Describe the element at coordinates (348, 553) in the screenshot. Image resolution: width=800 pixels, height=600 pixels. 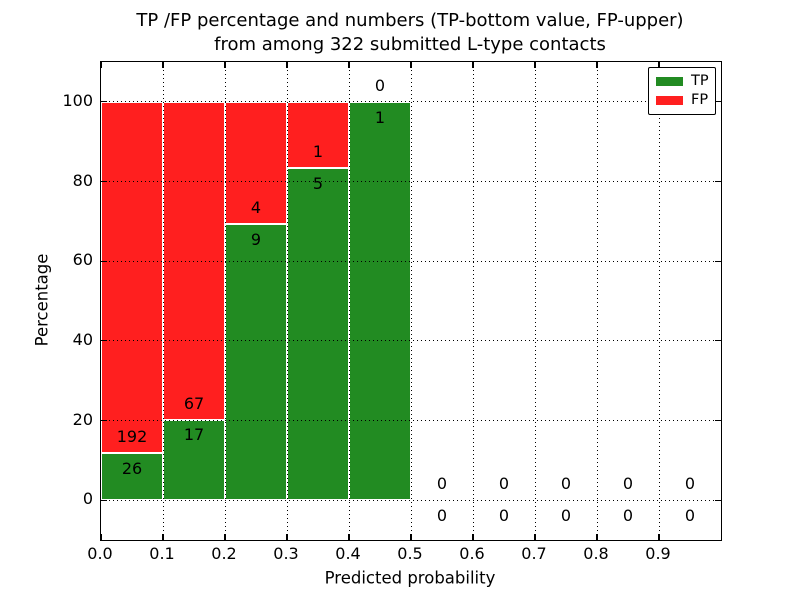
I see `x-tick-label-0.4: 0.4` at that location.